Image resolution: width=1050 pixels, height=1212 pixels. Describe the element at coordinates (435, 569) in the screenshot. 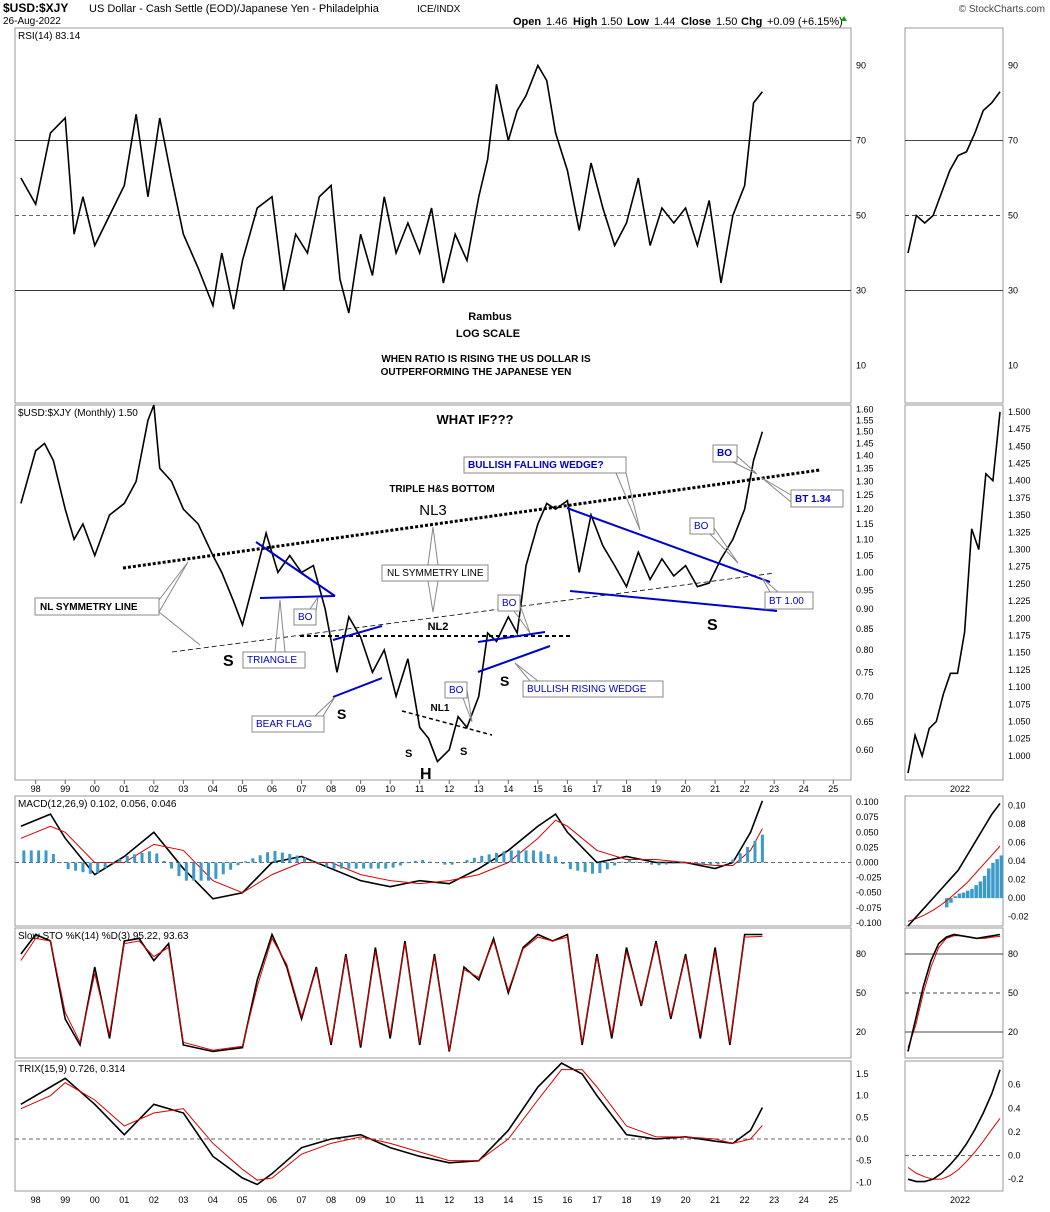

I see `nl-symmetry-callout-mid: NL SYMMETRY LINE` at that location.